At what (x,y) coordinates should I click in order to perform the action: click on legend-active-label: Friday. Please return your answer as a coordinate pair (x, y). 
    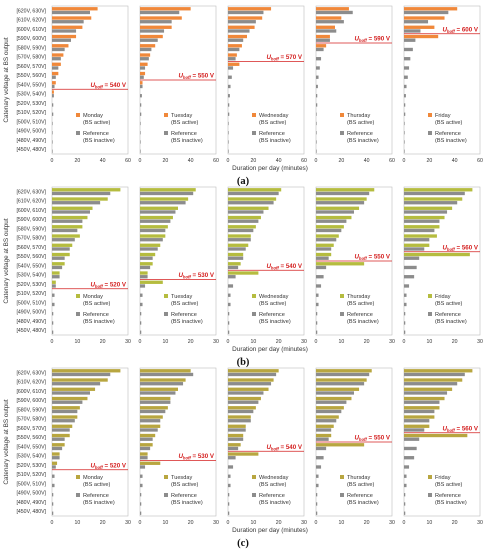
    Looking at the image, I should click on (443, 116).